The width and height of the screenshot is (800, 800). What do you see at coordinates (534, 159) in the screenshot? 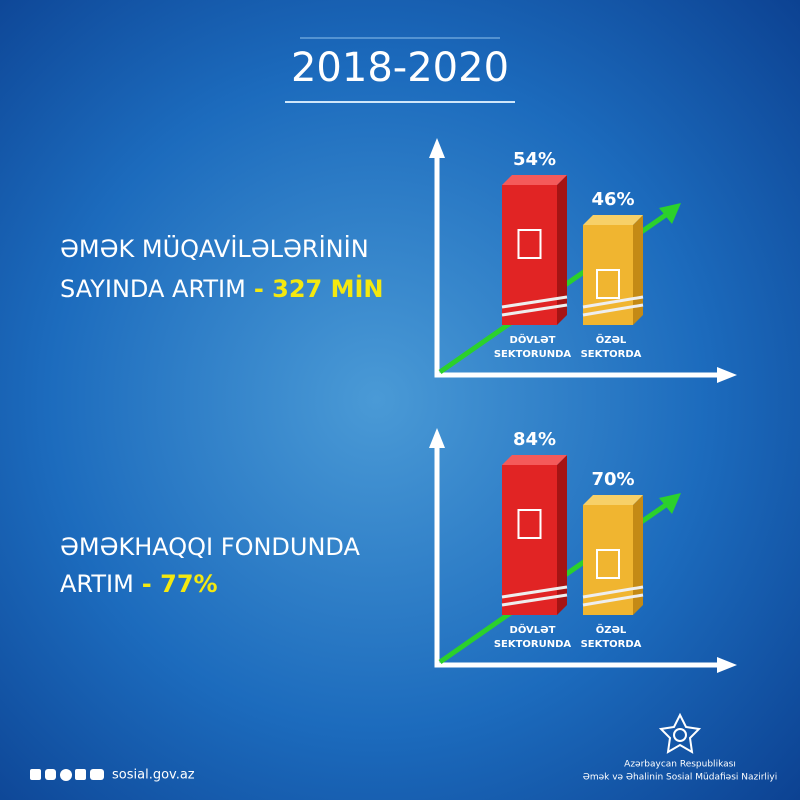
I see `value-label: 54%` at bounding box center [534, 159].